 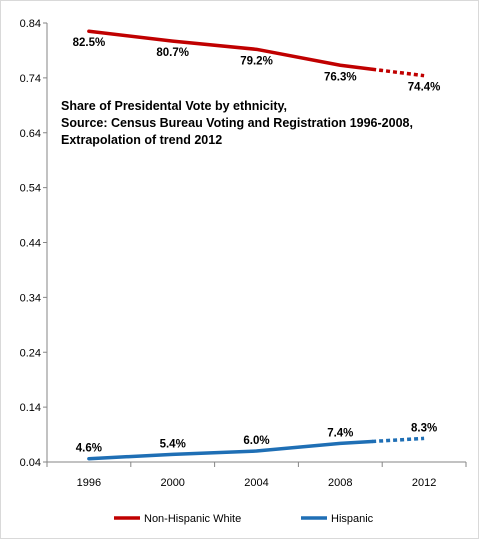 What do you see at coordinates (424, 428) in the screenshot?
I see `data-label: 8.3%` at bounding box center [424, 428].